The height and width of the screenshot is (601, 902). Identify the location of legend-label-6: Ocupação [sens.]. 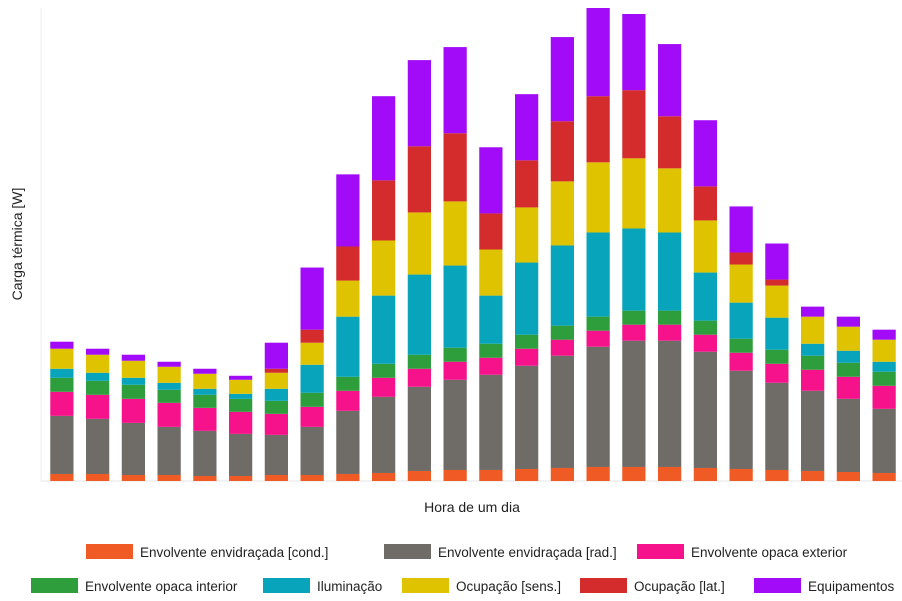
(508, 586).